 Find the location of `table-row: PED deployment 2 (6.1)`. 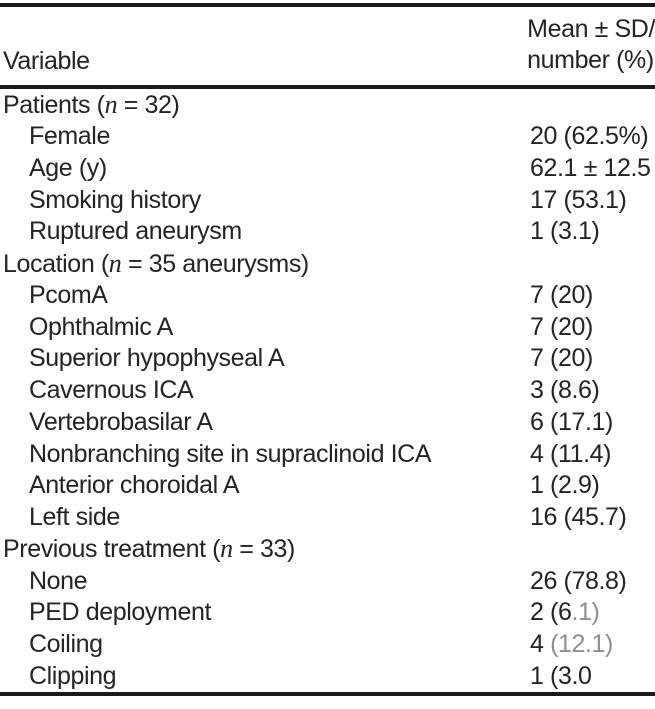

table-row: PED deployment 2 (6.1) is located at coordinates (327, 613).